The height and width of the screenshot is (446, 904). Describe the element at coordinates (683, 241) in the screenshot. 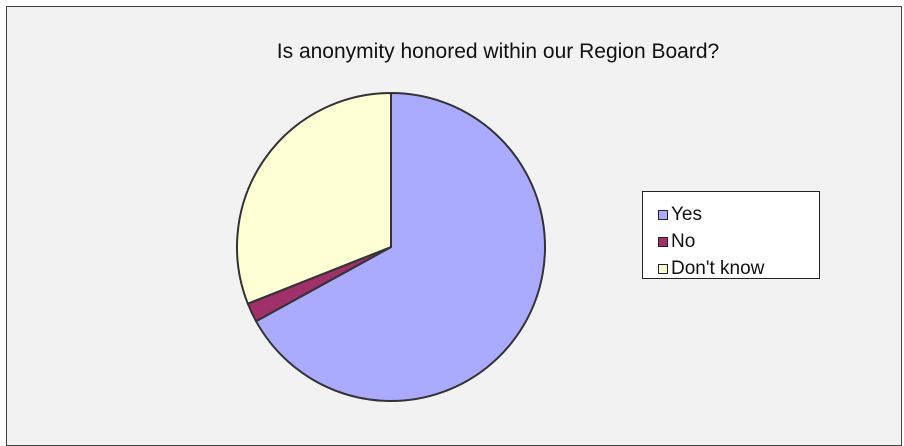

I see `legend-label-no: No` at that location.